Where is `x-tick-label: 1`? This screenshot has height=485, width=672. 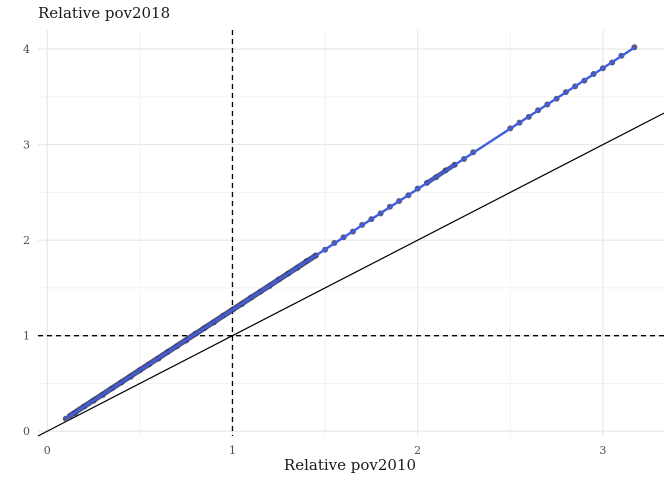
x-tick-label: 1 is located at coordinates (232, 450).